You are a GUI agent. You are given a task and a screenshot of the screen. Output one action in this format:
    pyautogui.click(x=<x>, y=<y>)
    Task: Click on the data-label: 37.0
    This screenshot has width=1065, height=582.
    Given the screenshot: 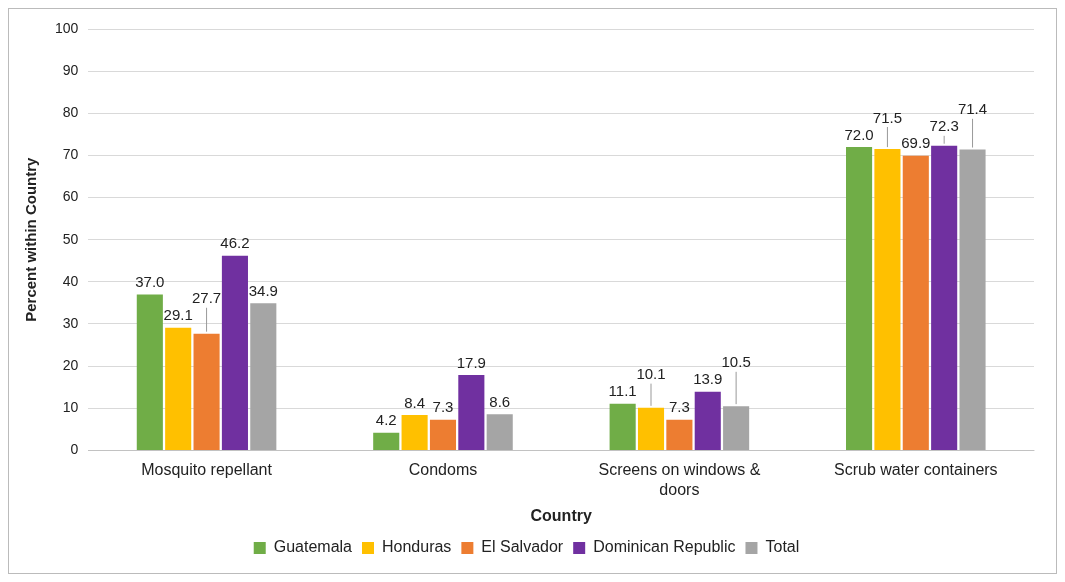 What is the action you would take?
    pyautogui.click(x=150, y=282)
    